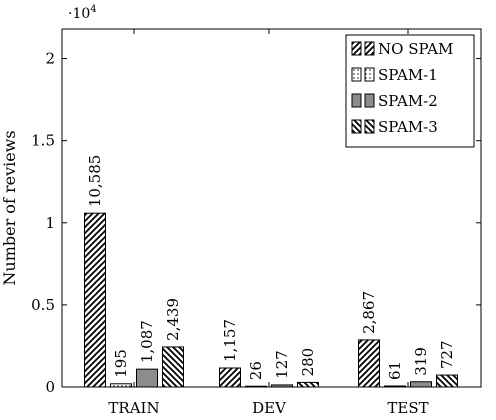 The width and height of the screenshot is (496, 420). Describe the element at coordinates (256, 370) in the screenshot. I see `bar-value-label: 26` at that location.